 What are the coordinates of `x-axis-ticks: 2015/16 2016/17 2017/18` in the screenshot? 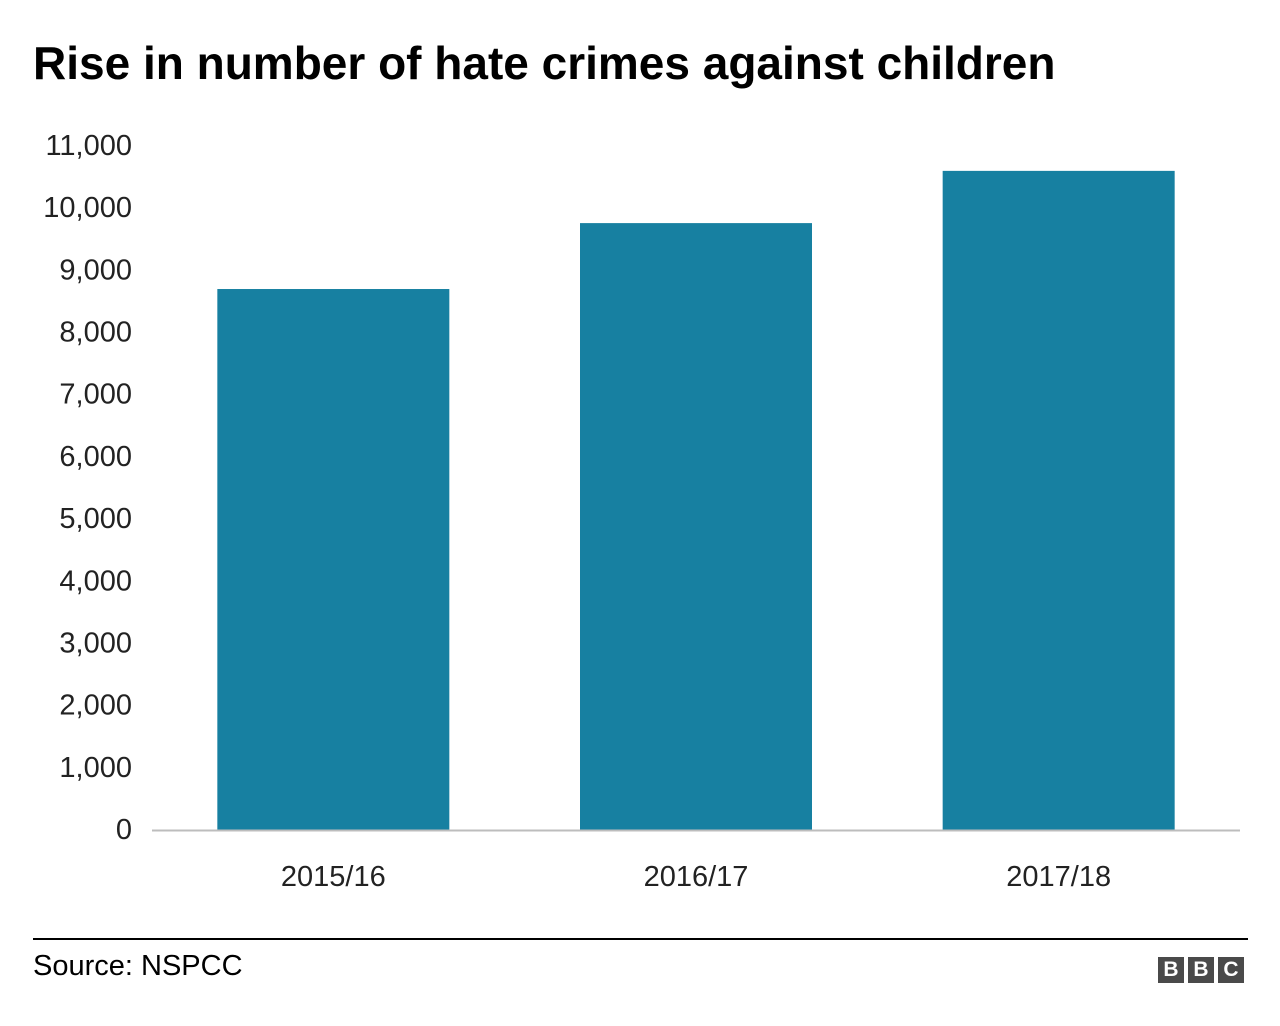 It's located at (696, 877).